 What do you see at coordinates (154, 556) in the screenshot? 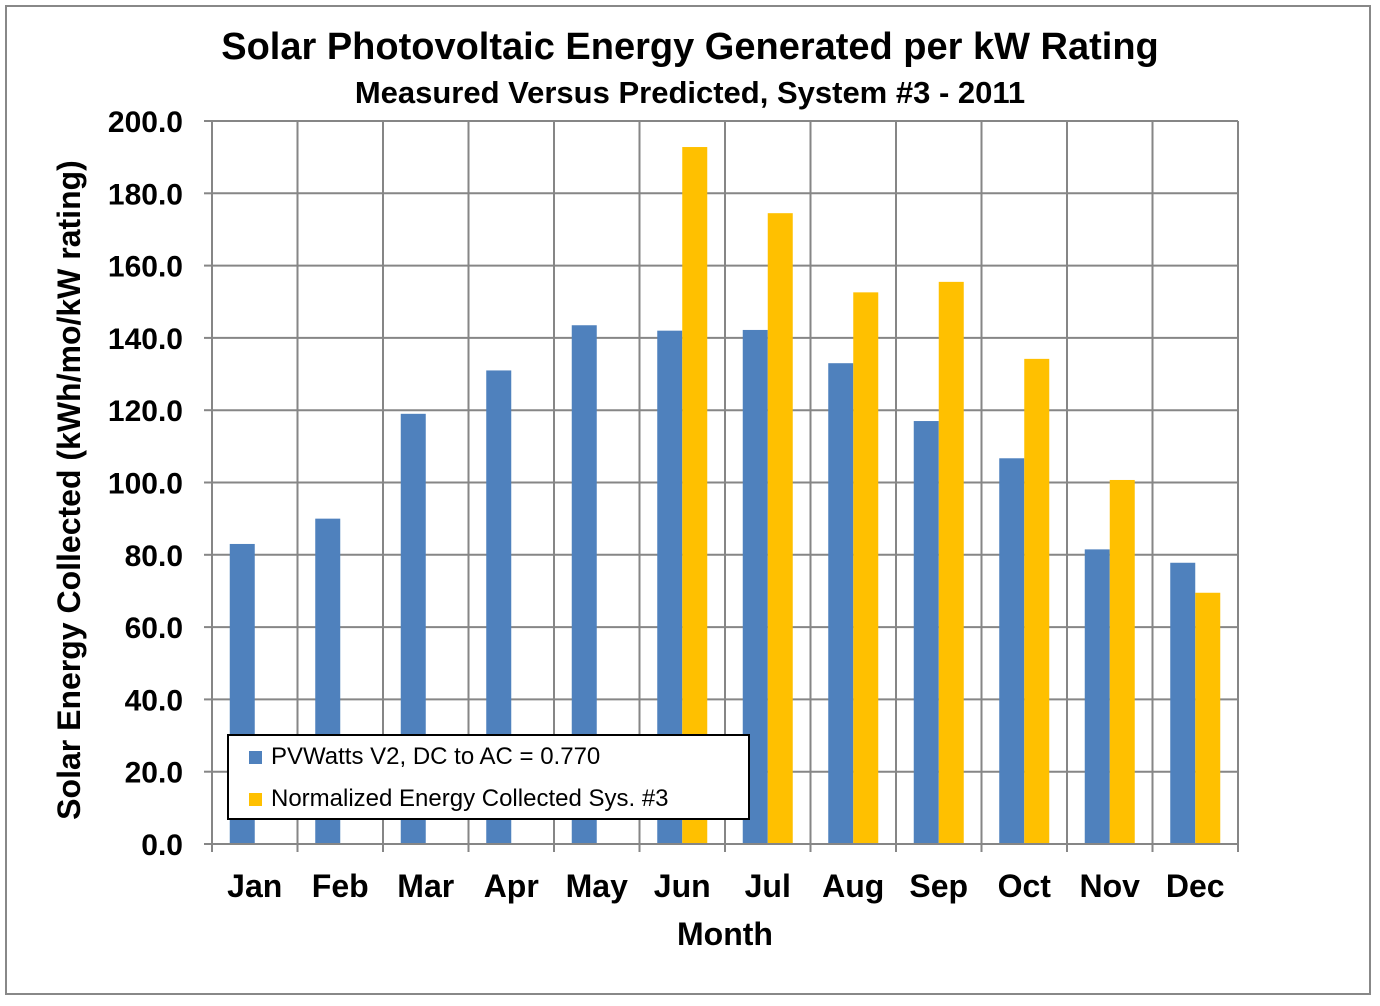
I see `y-tick-label: 80.0` at bounding box center [154, 556].